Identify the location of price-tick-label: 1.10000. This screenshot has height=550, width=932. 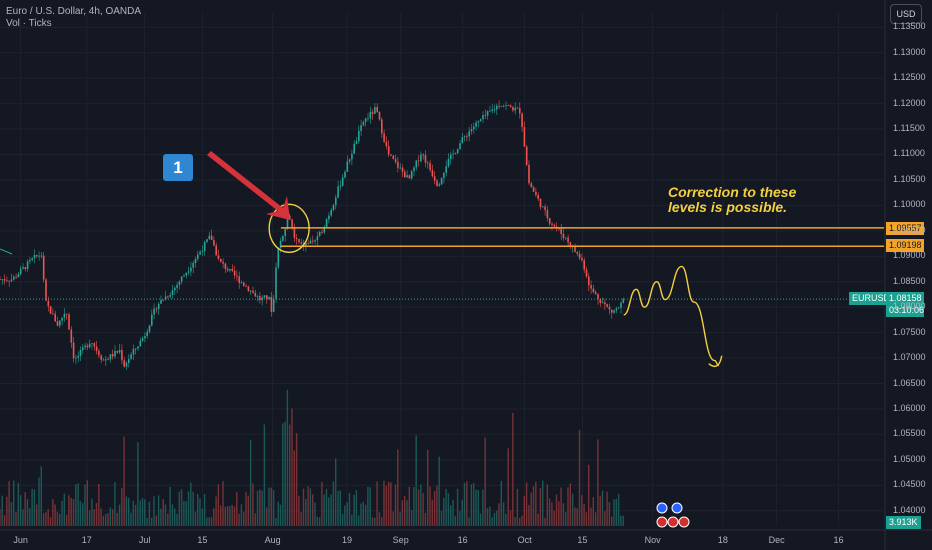
(909, 204).